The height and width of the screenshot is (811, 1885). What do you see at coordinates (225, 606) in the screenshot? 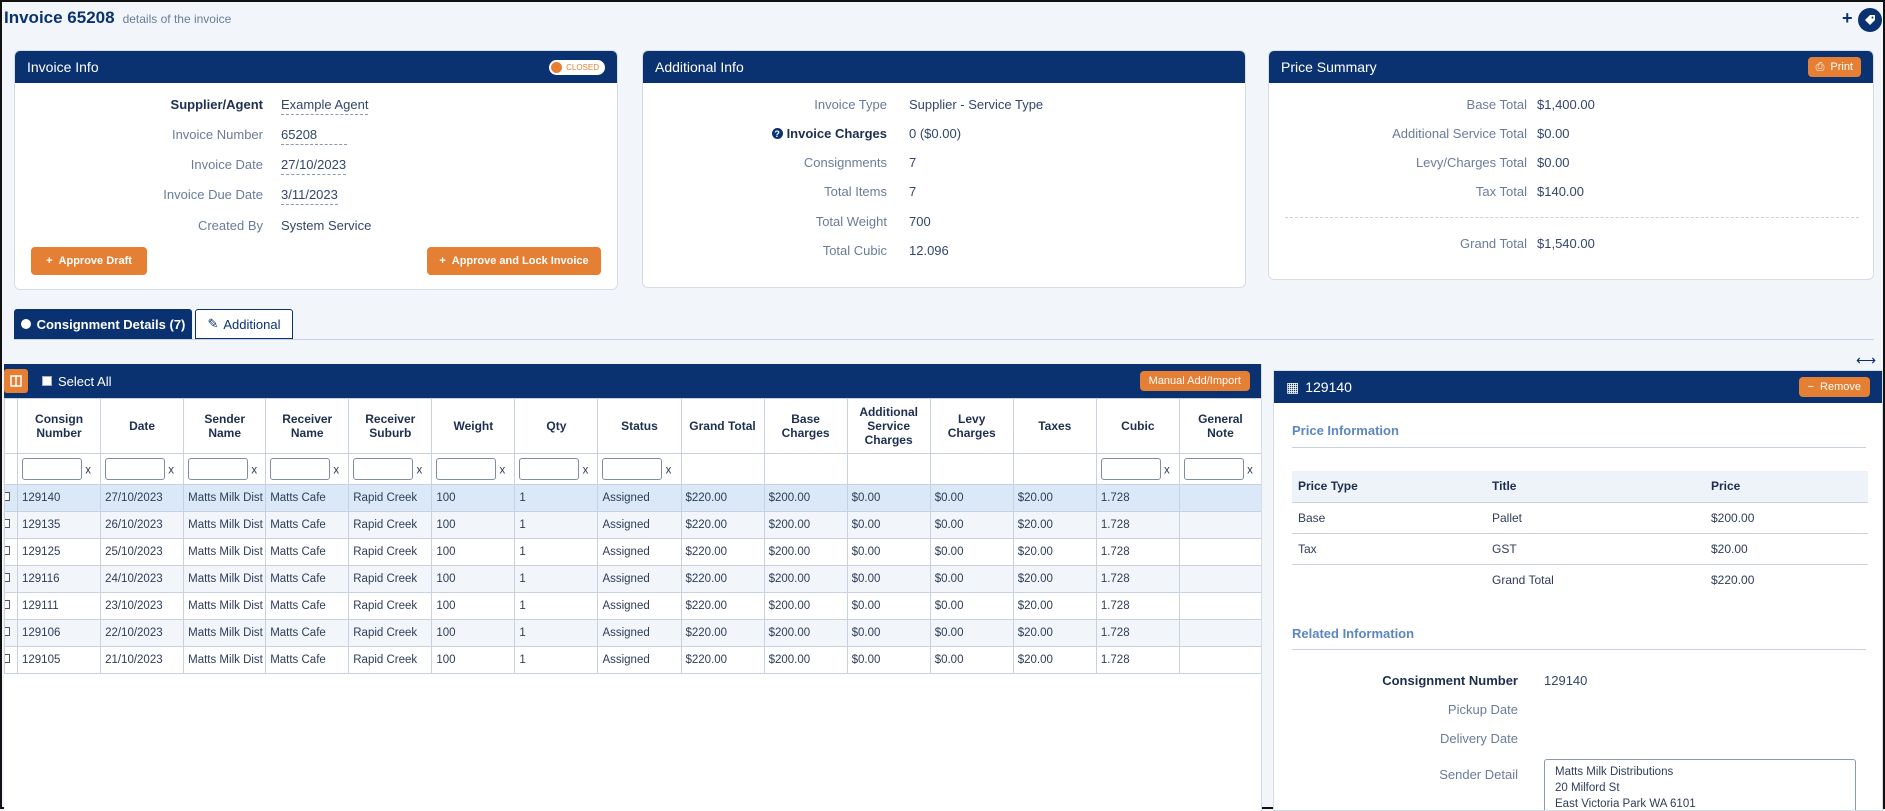
I see `table-cell: Matts Milk Dist` at bounding box center [225, 606].